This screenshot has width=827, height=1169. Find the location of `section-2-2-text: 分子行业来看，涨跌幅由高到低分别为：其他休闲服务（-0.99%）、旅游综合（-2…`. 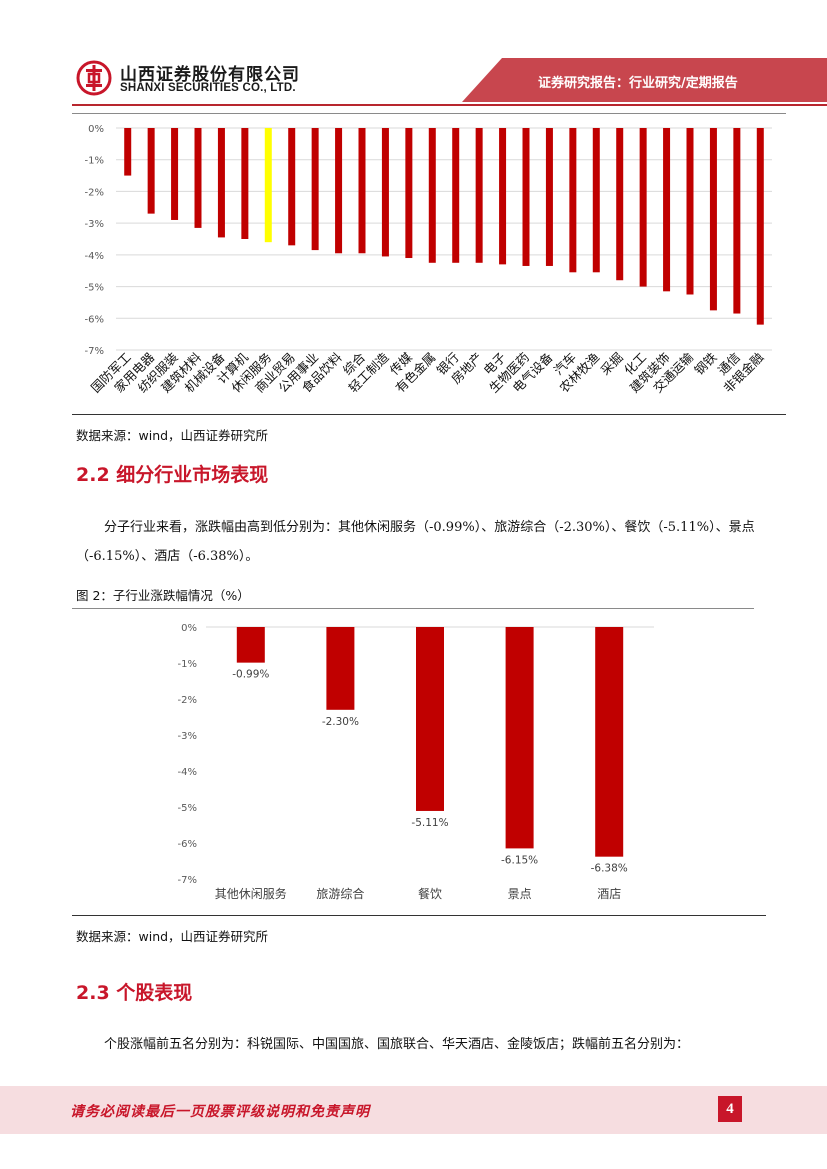

section-2-2-text: 分子行业来看，涨跌幅由高到低分别为：其他休闲服务（-0.99%）、旅游综合（-2… is located at coordinates (415, 542).